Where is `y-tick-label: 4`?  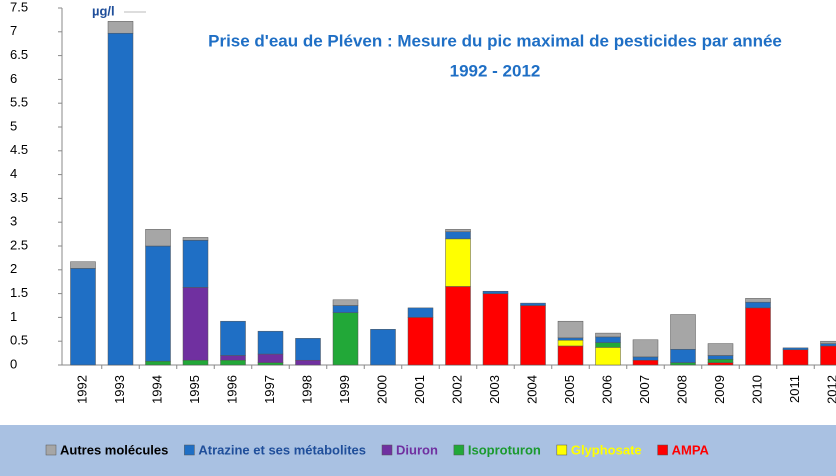
y-tick-label: 4 is located at coordinates (13, 173).